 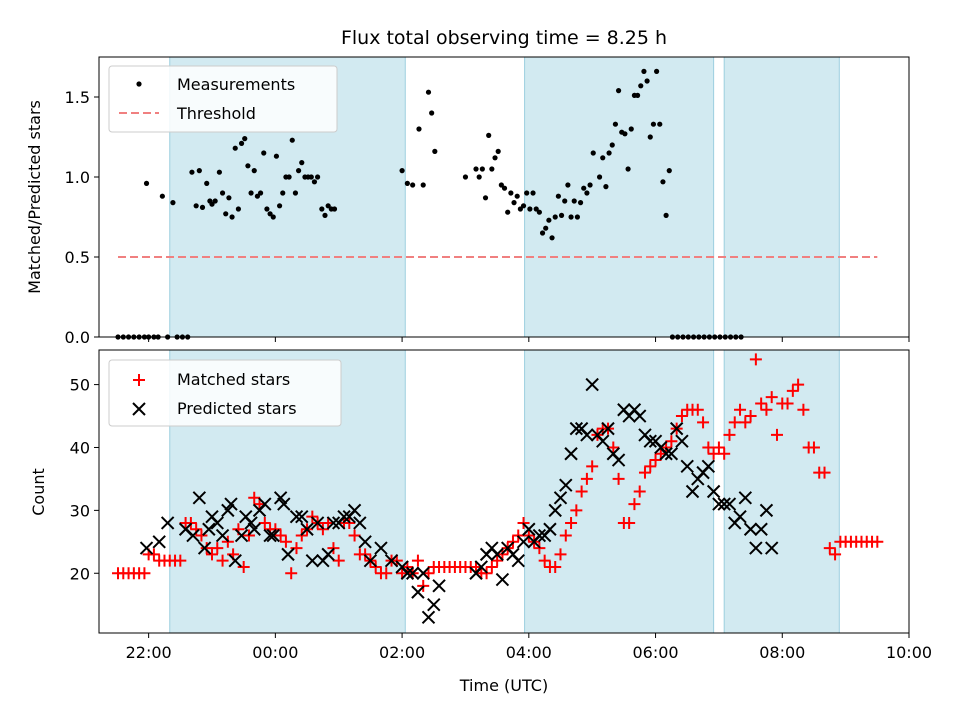 What do you see at coordinates (782, 652) in the screenshot?
I see `x-tick-label: 08:00` at bounding box center [782, 652].